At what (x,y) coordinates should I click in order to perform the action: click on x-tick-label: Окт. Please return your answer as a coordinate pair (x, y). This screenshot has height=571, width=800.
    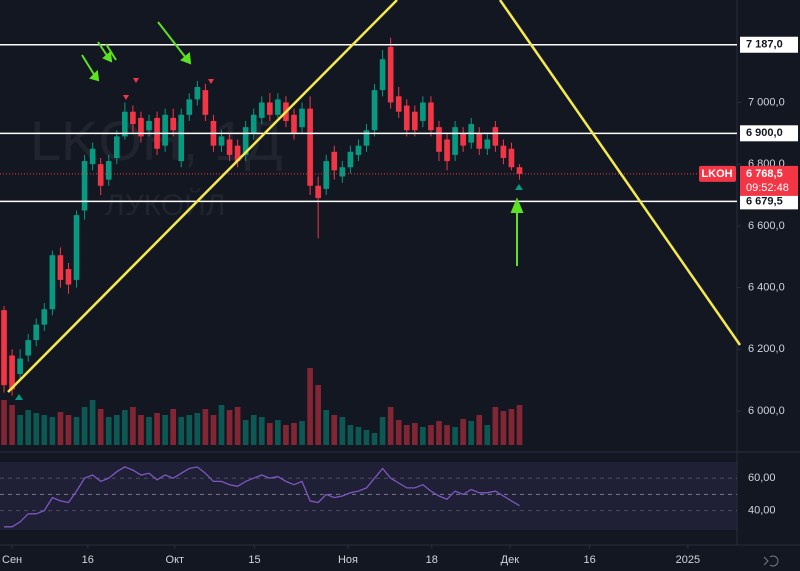
    Looking at the image, I should click on (175, 560).